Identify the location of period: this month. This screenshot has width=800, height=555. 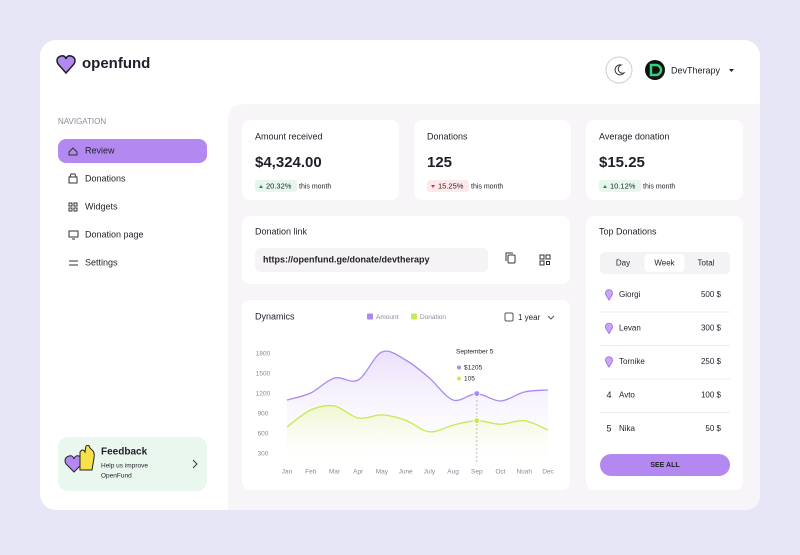
(315, 186).